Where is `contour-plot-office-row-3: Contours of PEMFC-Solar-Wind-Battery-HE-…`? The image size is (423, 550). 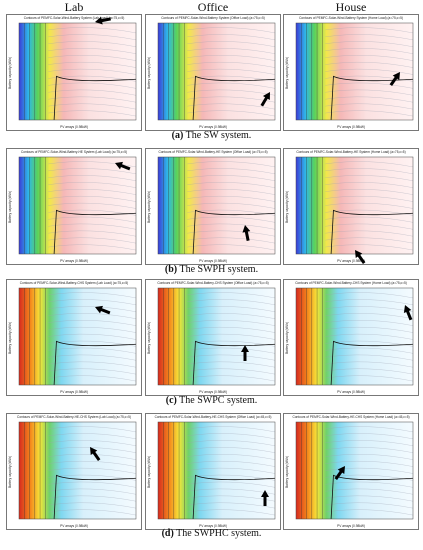
contour-plot-office-row-3: Contours of PEMFC-Solar-Wind-Battery-HE-… is located at coordinates (213, 471).